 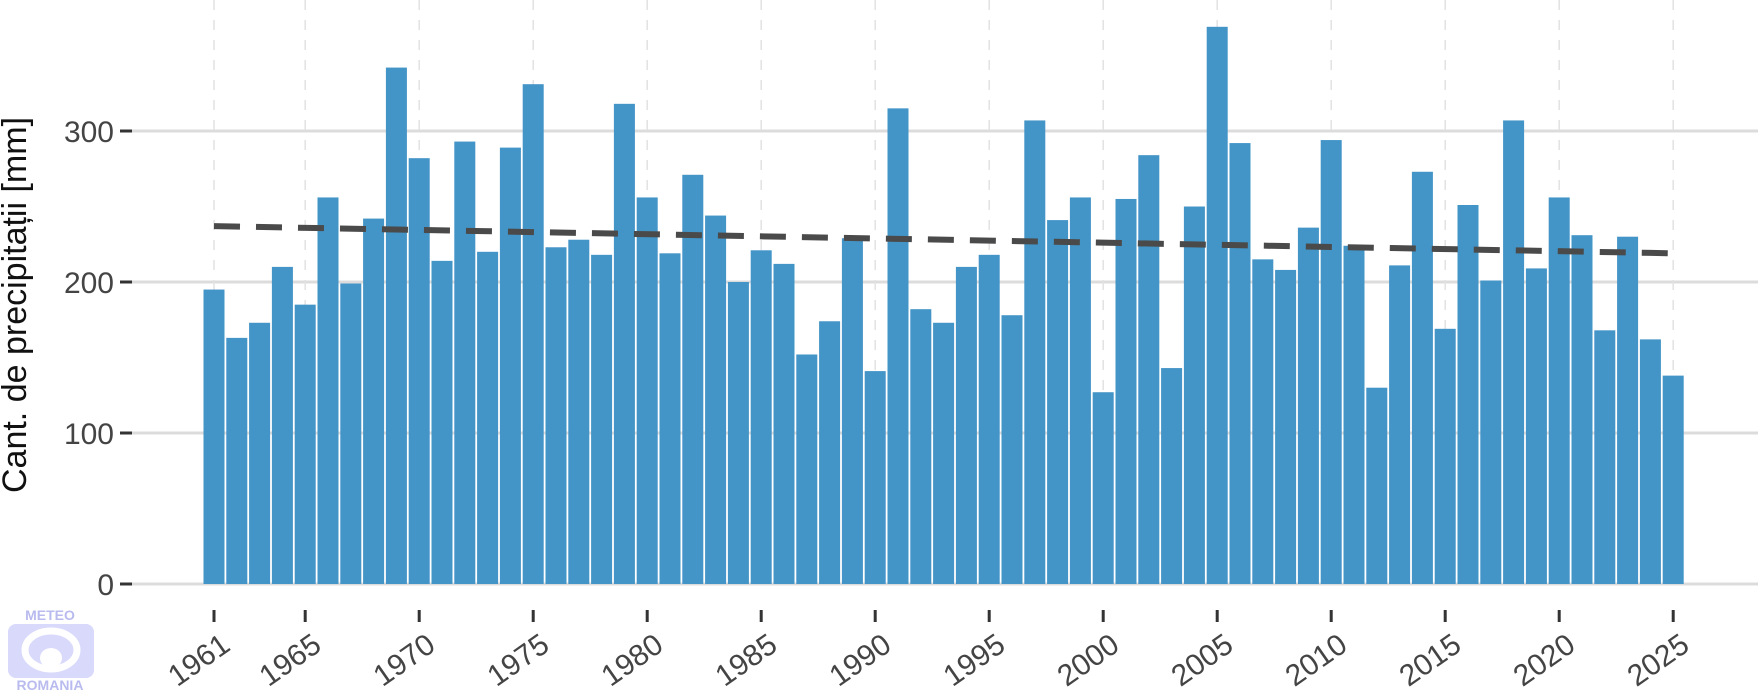 I want to click on bar-1977, so click(x=579, y=411).